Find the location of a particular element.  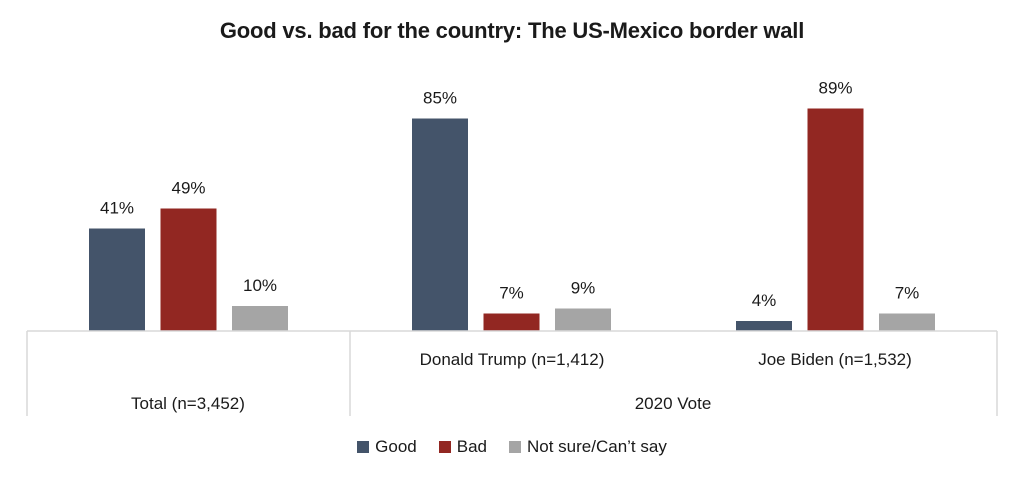

data-label-good-total-n-3-452: 41% is located at coordinates (117, 208).